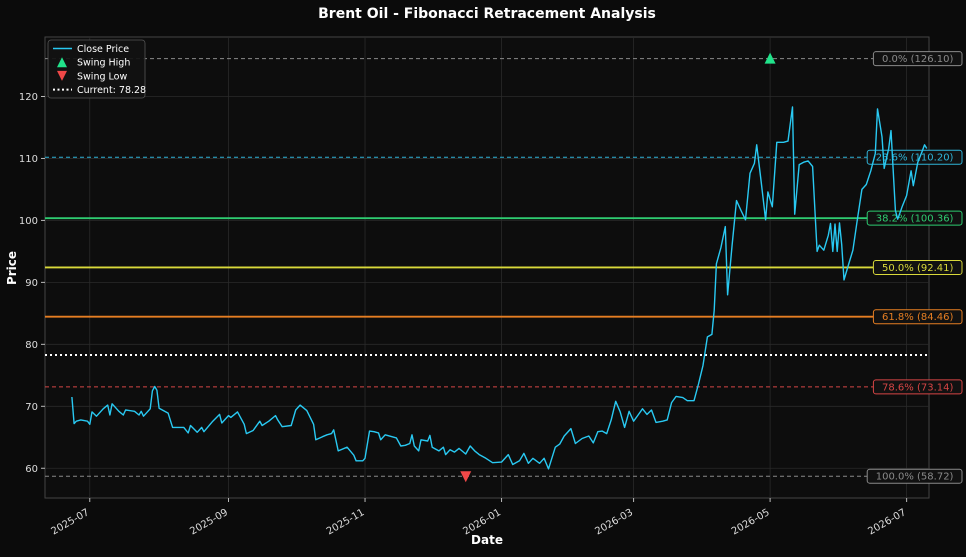 The image size is (966, 557). Describe the element at coordinates (12, 268) in the screenshot. I see `y-axis-label: Price` at that location.